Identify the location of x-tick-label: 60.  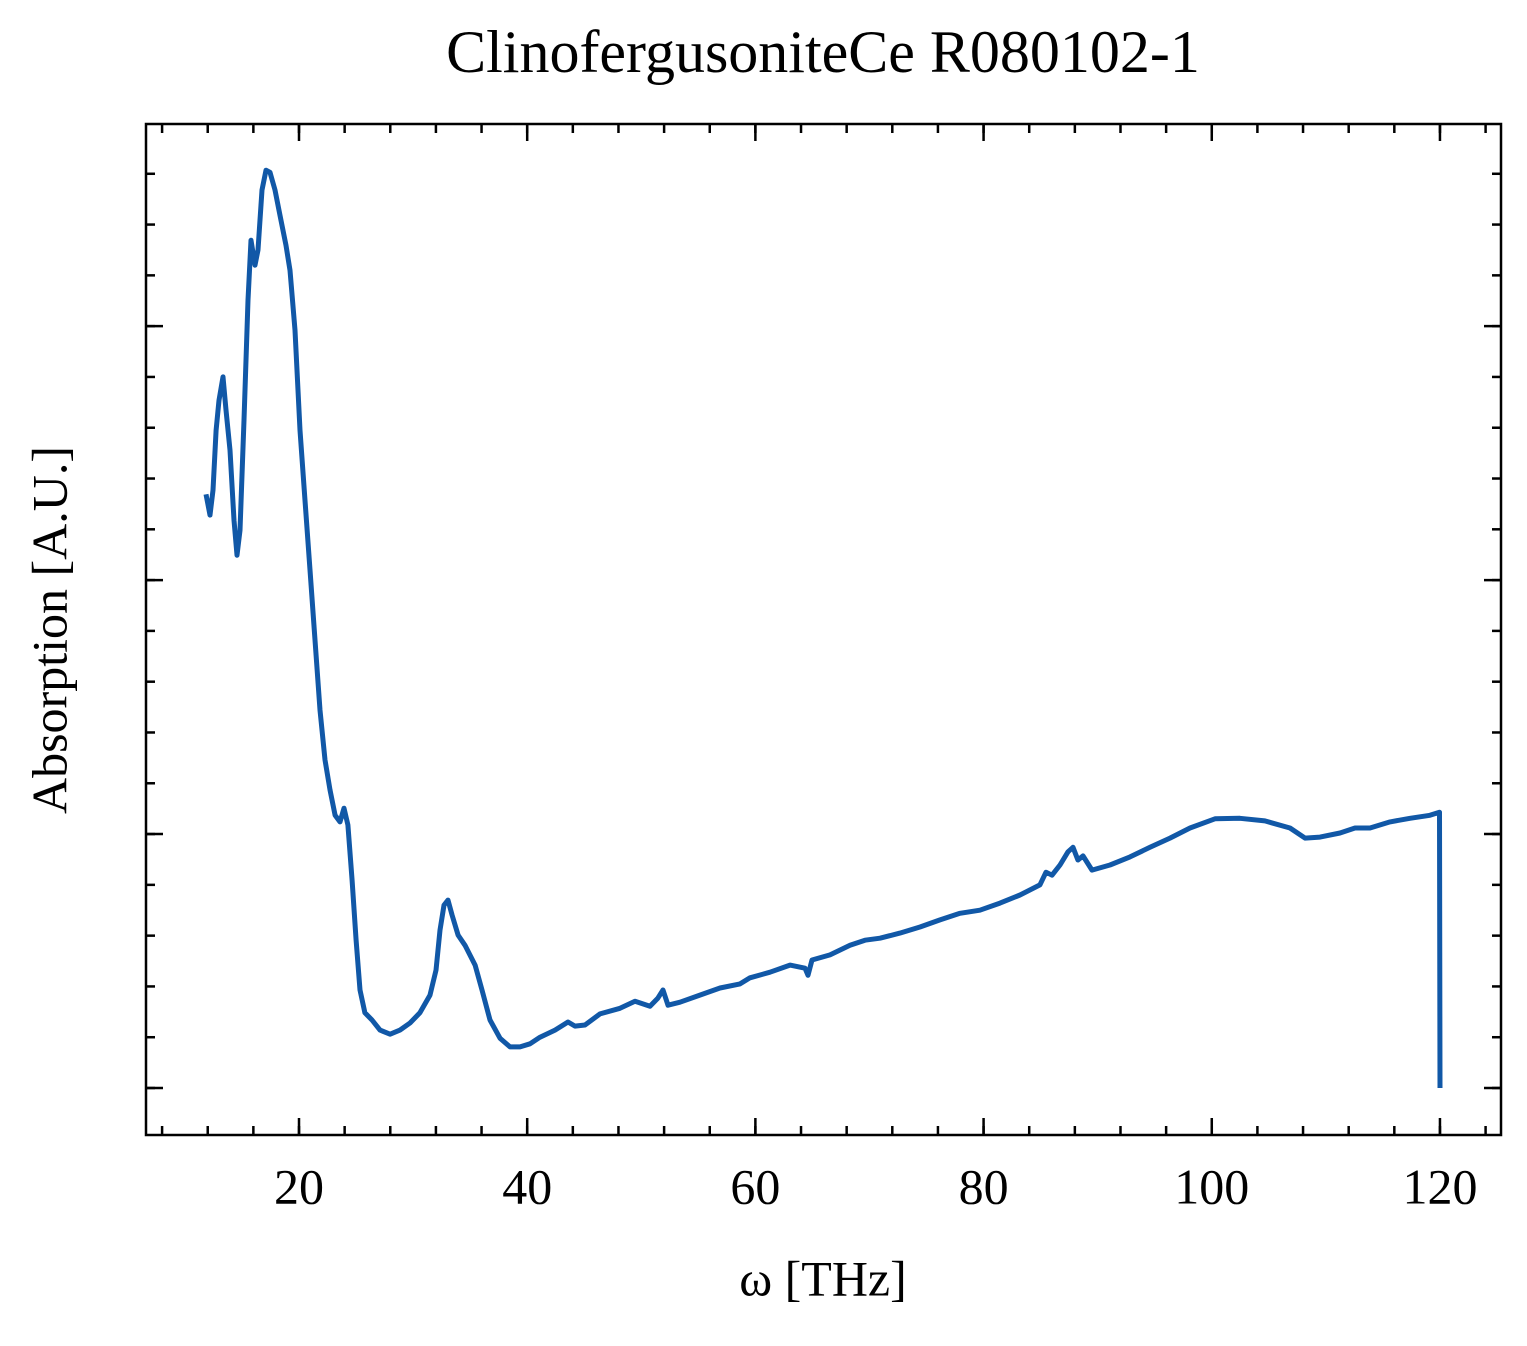
(755, 1186).